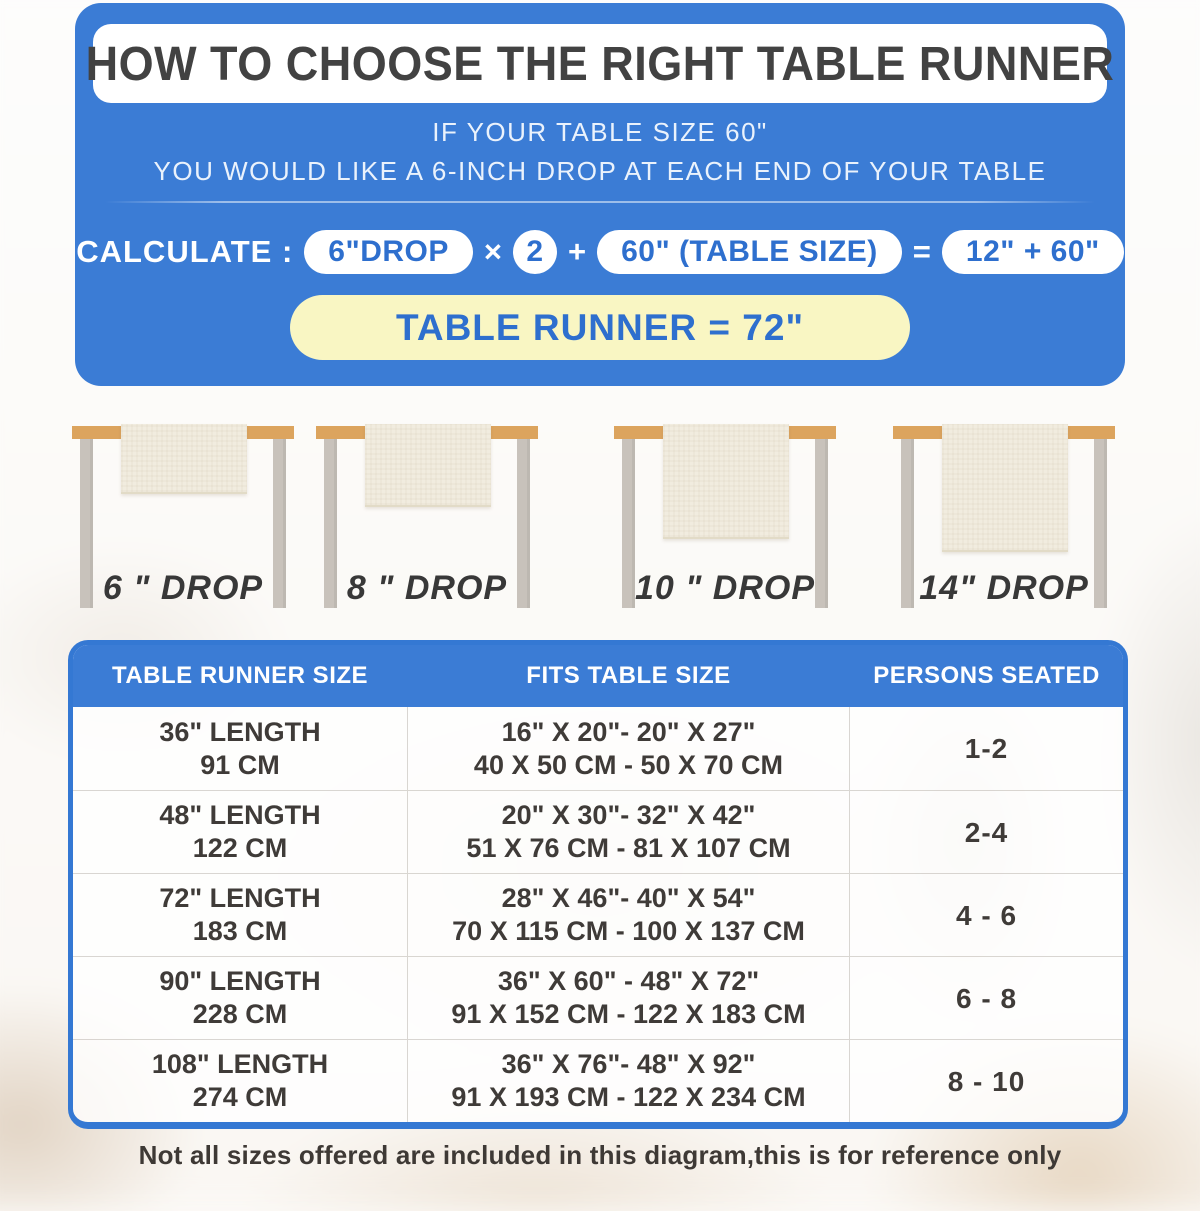 The width and height of the screenshot is (1200, 1211). Describe the element at coordinates (534, 252) in the screenshot. I see `multiplier-pill: 2` at that location.